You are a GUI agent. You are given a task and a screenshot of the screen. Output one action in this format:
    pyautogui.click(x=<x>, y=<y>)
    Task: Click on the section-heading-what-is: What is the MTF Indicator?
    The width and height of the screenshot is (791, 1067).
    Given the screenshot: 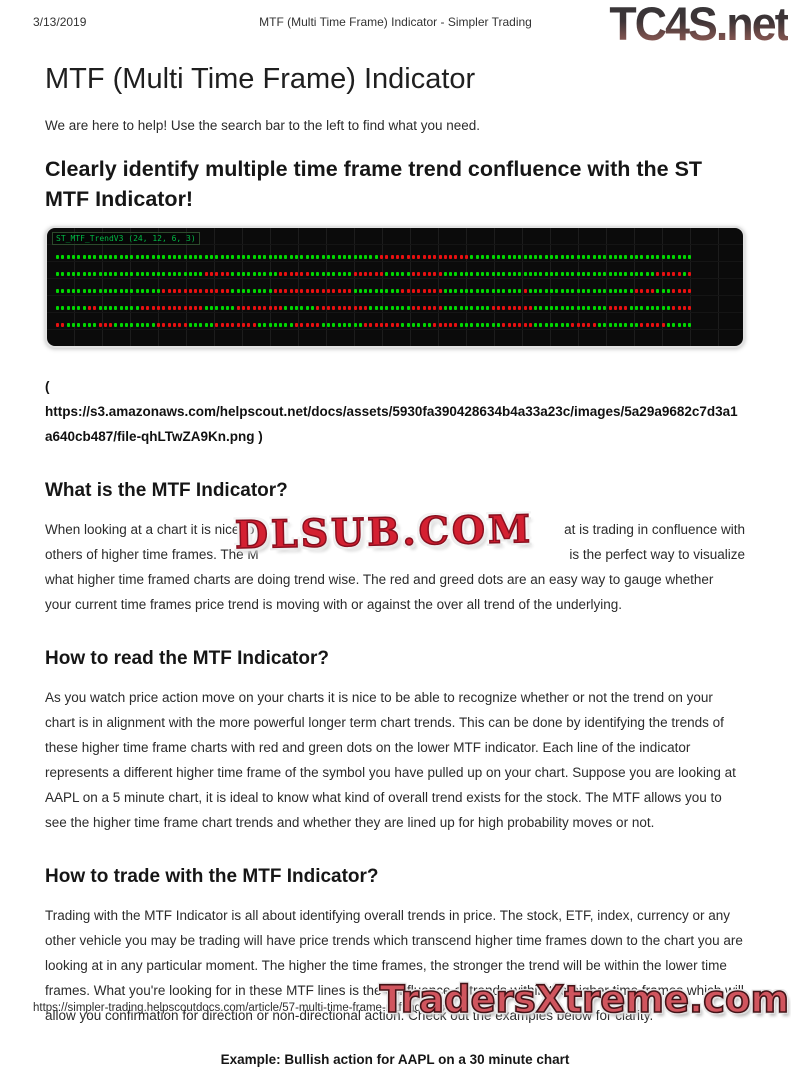 What is the action you would take?
    pyautogui.click(x=166, y=490)
    